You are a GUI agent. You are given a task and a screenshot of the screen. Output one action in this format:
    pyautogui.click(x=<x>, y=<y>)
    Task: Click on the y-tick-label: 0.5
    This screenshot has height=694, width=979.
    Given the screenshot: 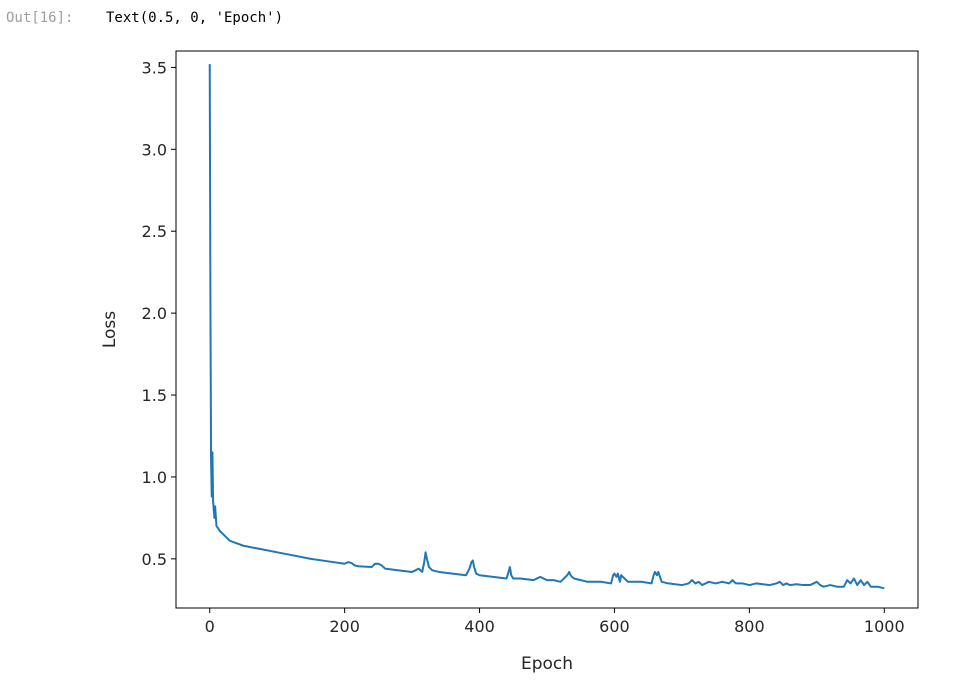 What is the action you would take?
    pyautogui.click(x=154, y=559)
    